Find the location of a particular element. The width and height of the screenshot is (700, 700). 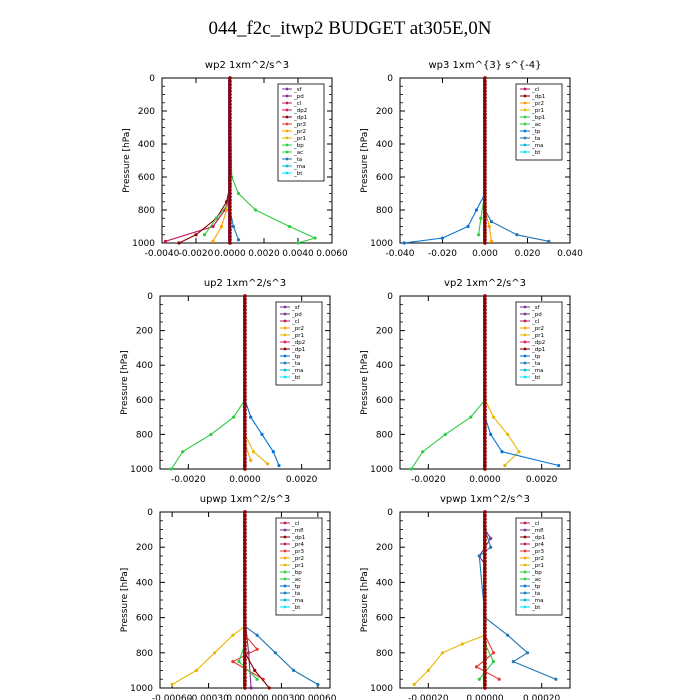

legend-label: _tp is located at coordinates (536, 132).